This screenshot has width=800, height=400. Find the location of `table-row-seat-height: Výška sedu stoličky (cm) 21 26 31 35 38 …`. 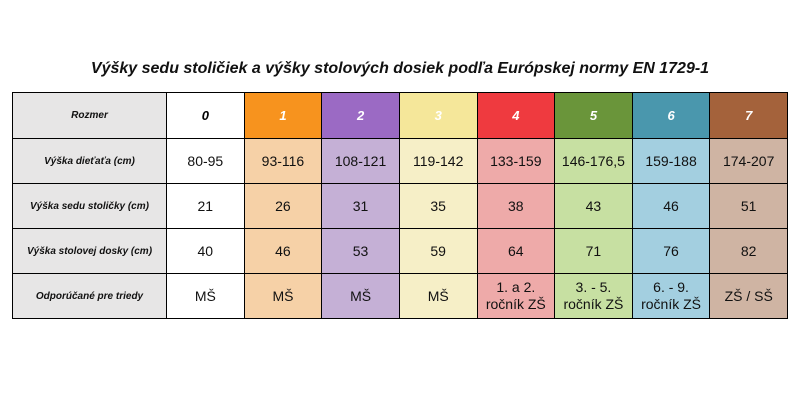

table-row-seat-height: Výška sedu stoličky (cm) 21 26 31 35 38 … is located at coordinates (400, 206).